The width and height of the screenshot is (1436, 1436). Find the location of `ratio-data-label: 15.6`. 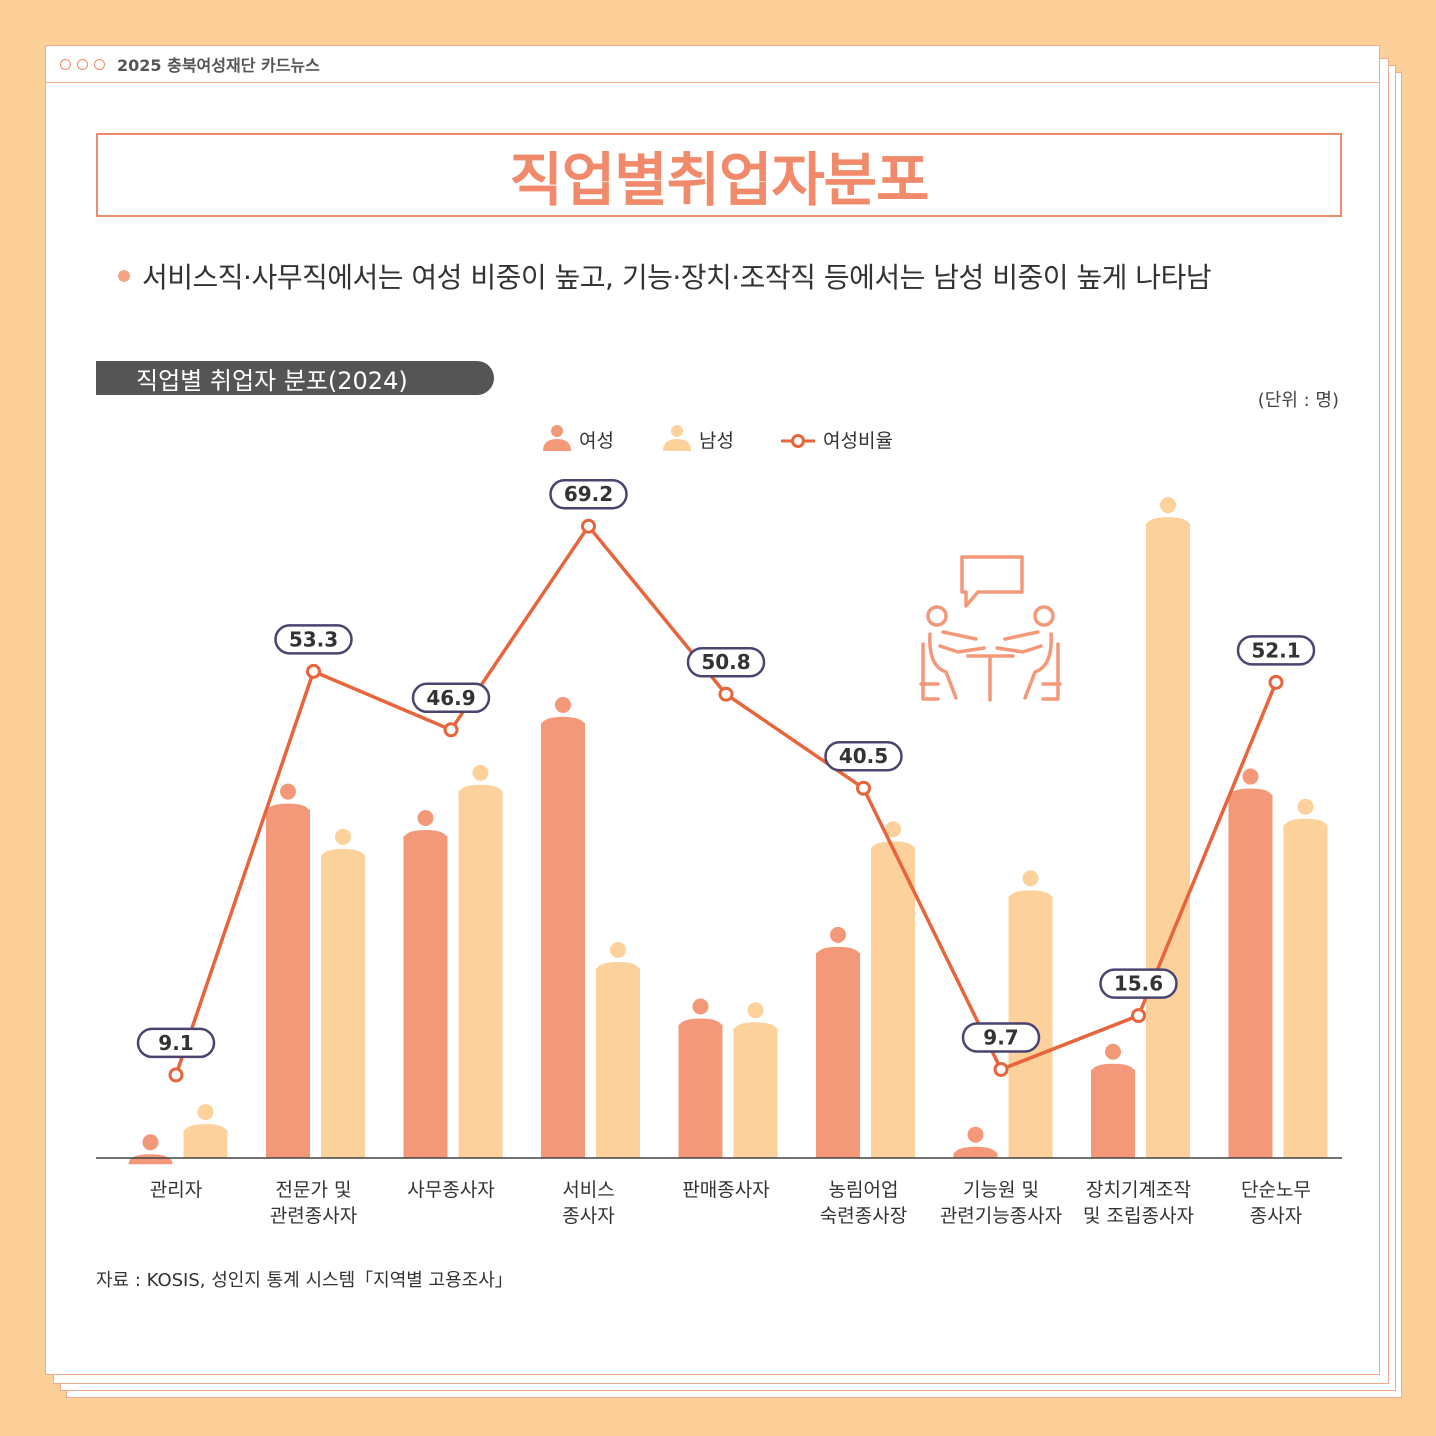

ratio-data-label: 15.6 is located at coordinates (1138, 984).